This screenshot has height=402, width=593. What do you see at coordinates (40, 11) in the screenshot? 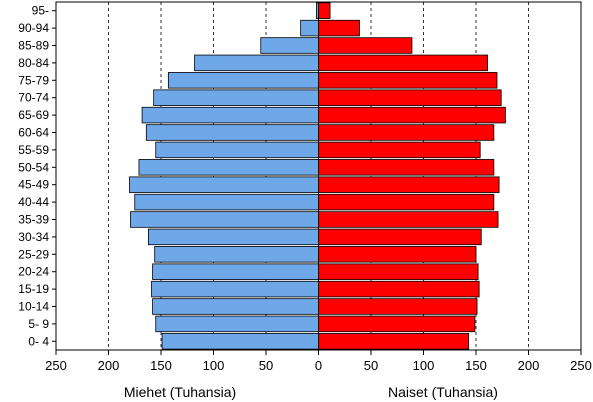
I see `age-group-label: 95-` at bounding box center [40, 11].